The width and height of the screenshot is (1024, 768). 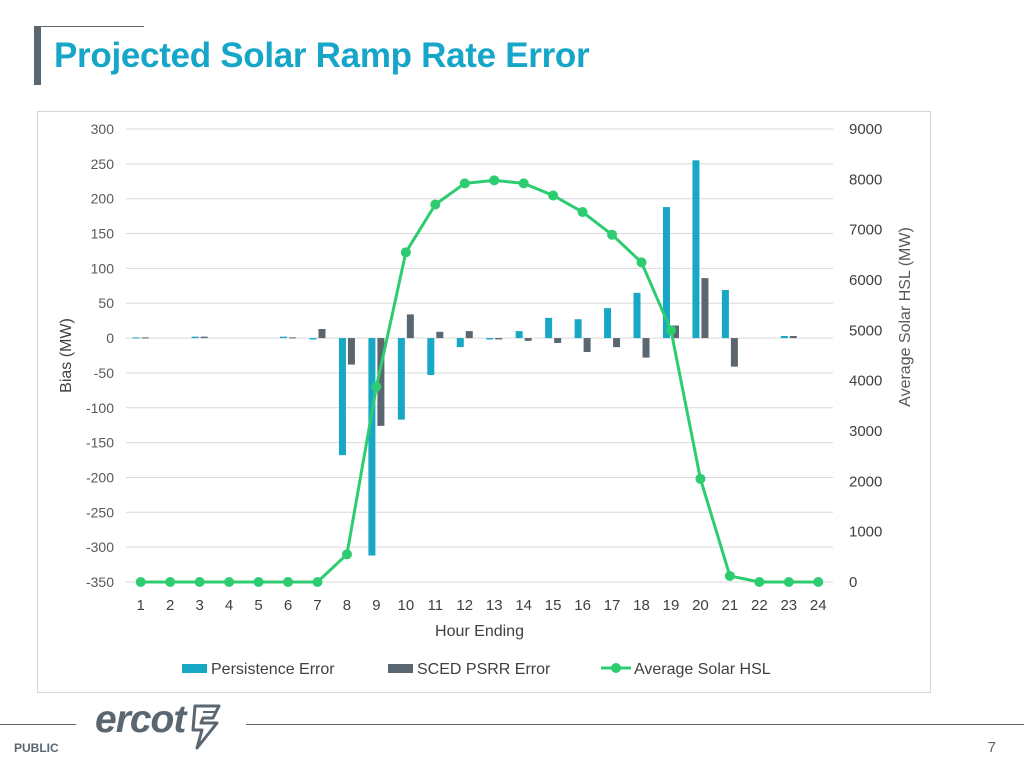 I want to click on x-tick-label: 15, so click(x=553, y=605).